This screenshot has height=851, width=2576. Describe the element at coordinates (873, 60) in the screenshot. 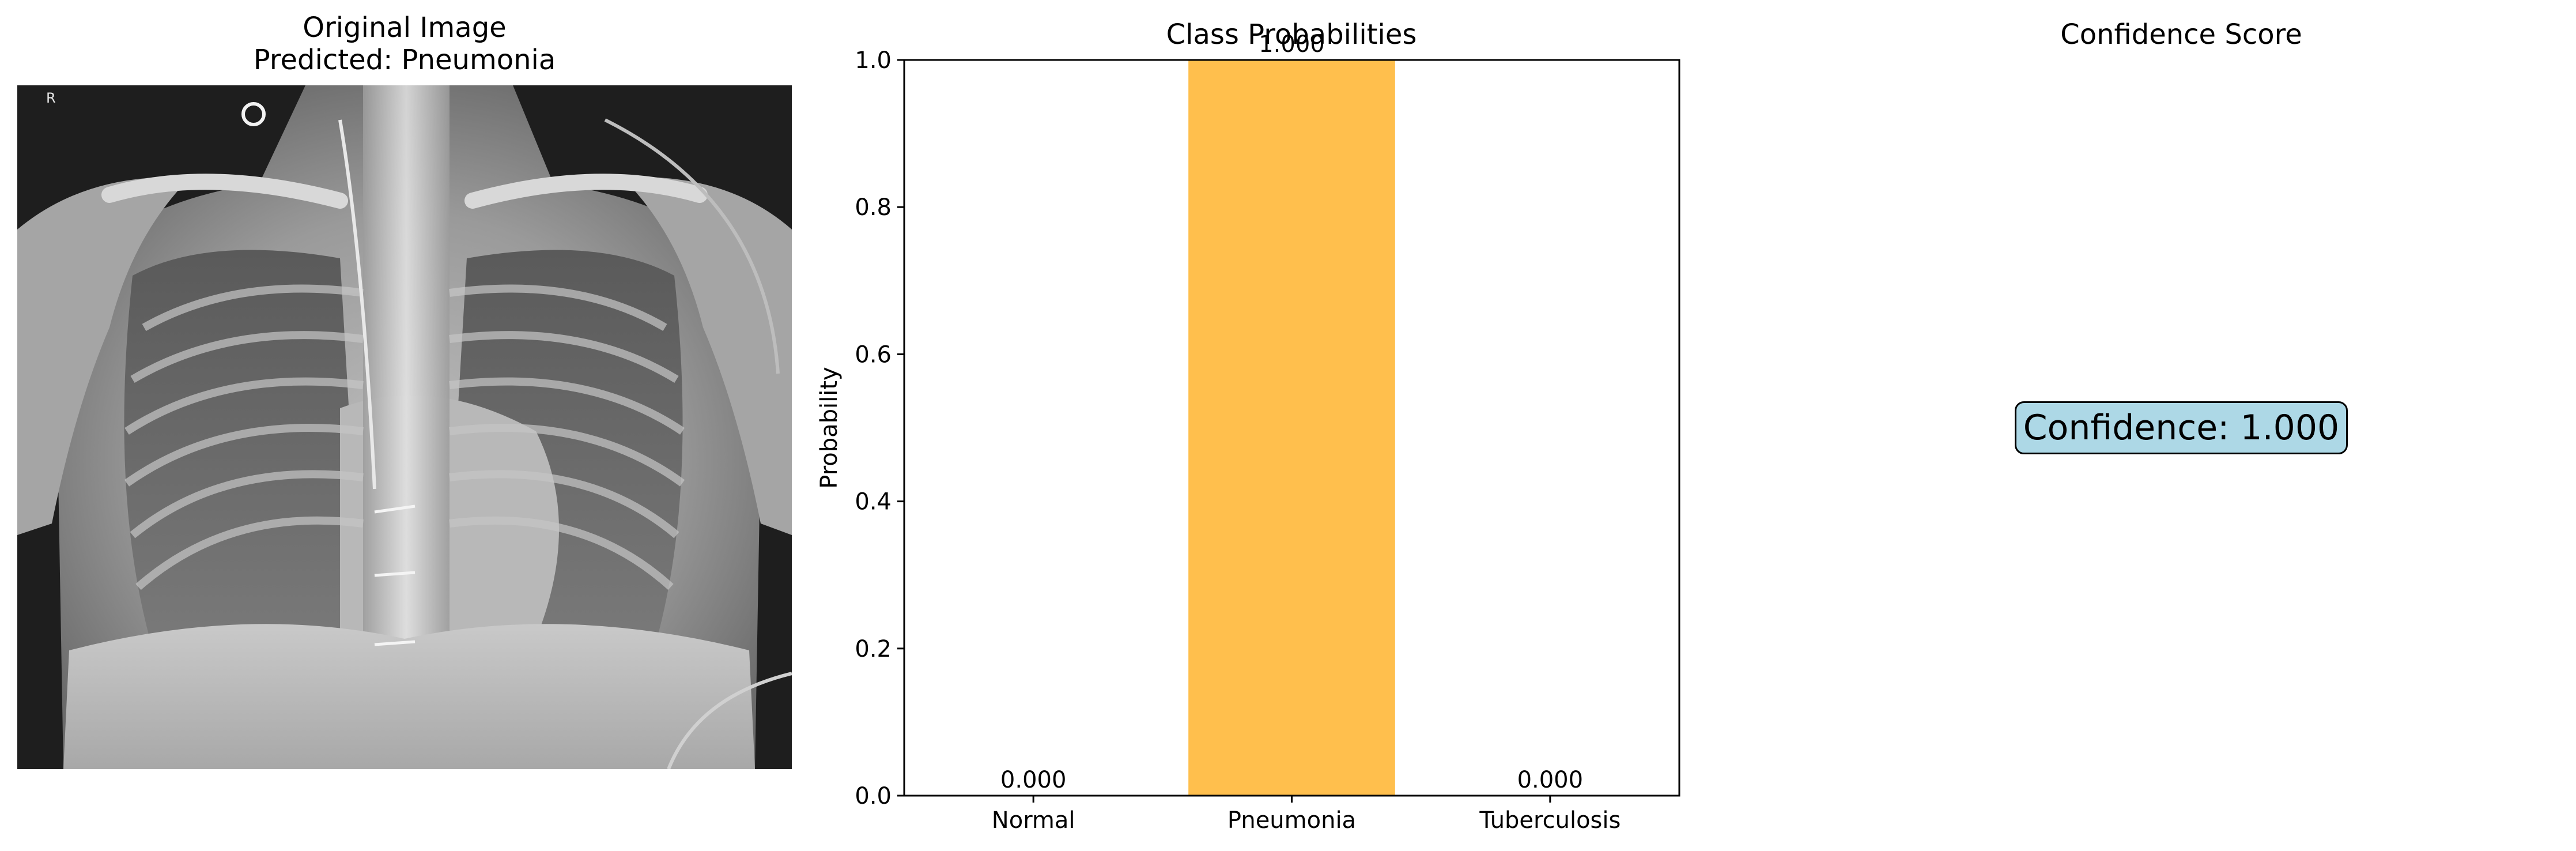

I see `y-tick-label: 1.0` at that location.